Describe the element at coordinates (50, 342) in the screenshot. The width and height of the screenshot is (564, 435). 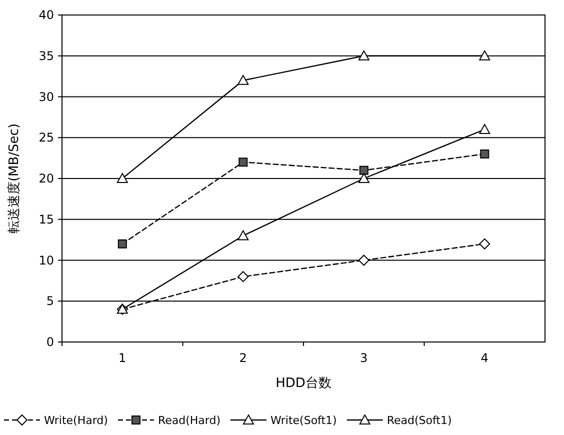
I see `y-tick-label: 0` at that location.